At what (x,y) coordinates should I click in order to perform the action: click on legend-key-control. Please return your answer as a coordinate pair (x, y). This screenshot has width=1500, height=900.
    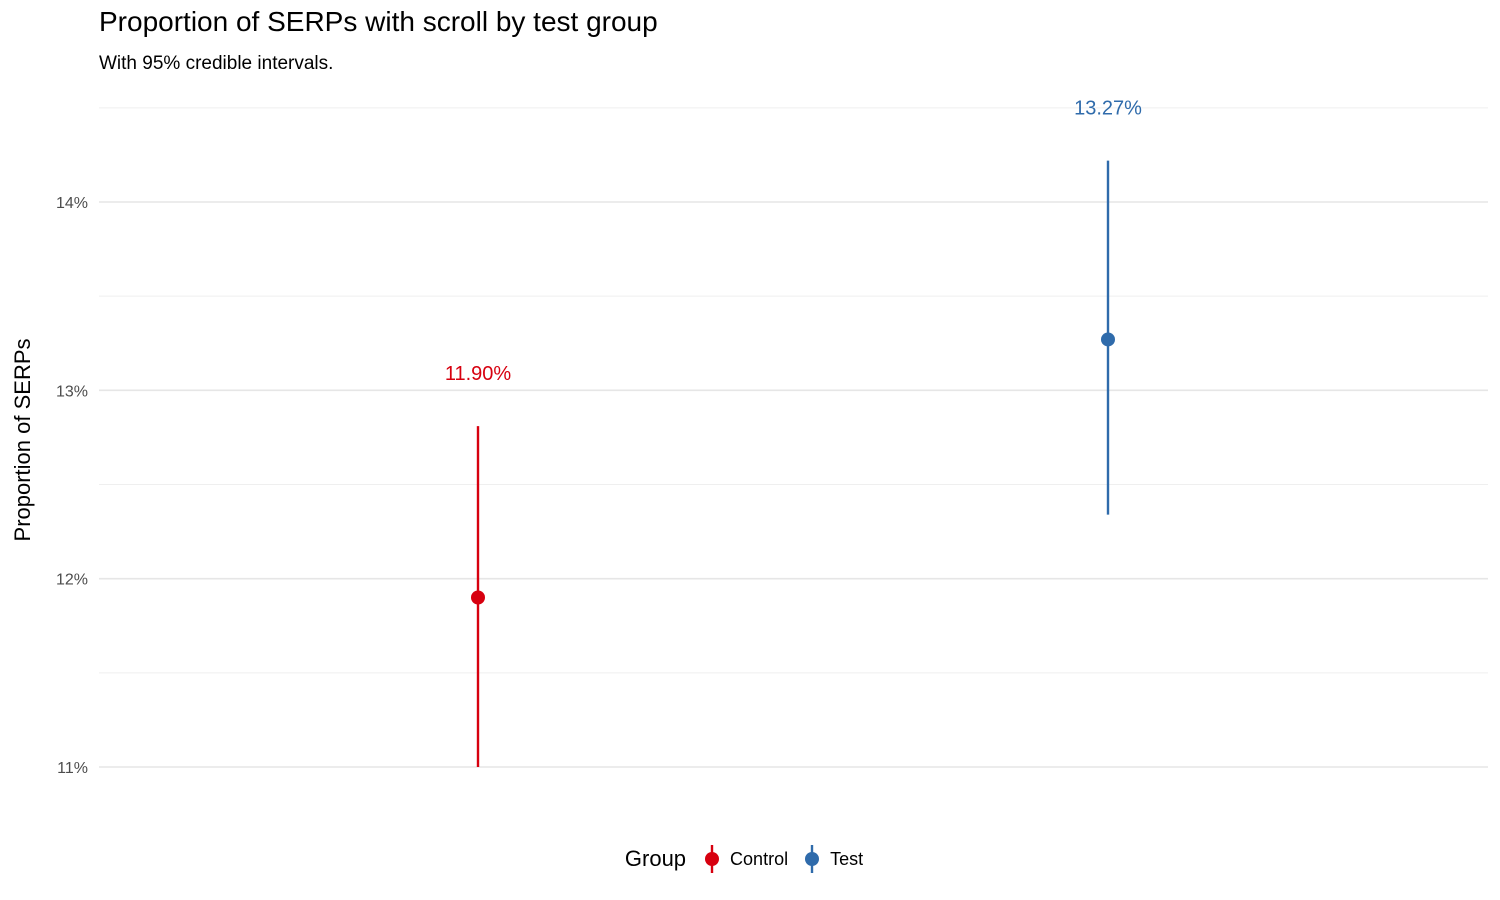
    Looking at the image, I should click on (712, 859).